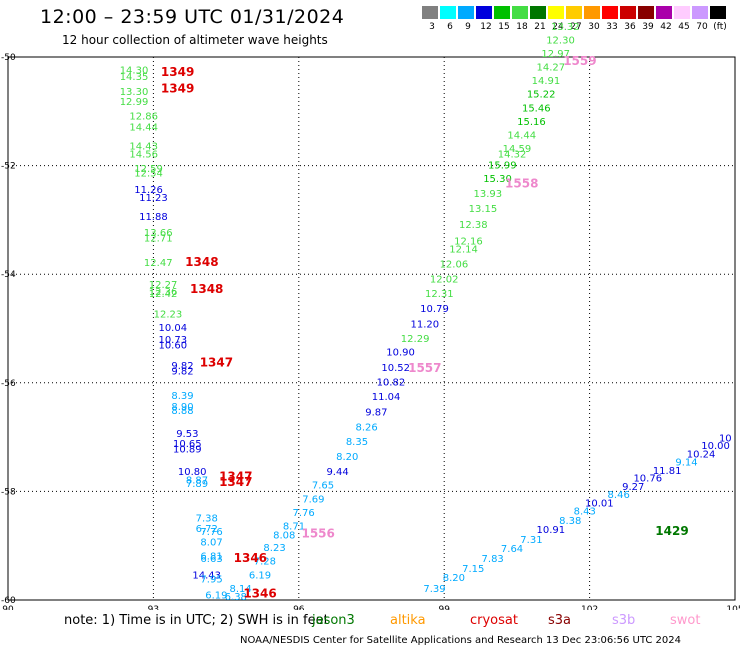 The height and width of the screenshot is (650, 740). I want to click on wave-height-value: 7.38, so click(207, 518).